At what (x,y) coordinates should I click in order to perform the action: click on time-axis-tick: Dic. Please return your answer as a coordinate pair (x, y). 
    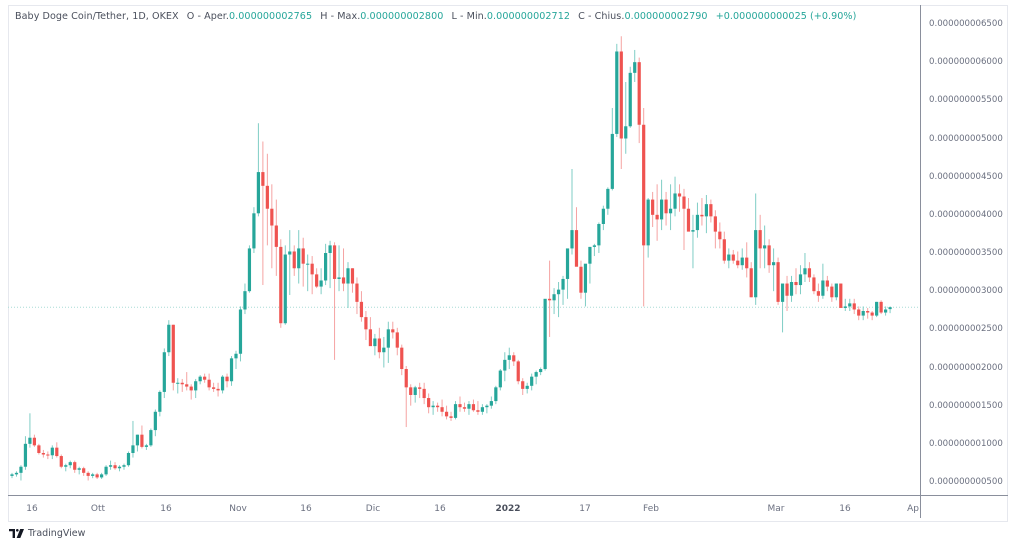
    Looking at the image, I should click on (373, 509).